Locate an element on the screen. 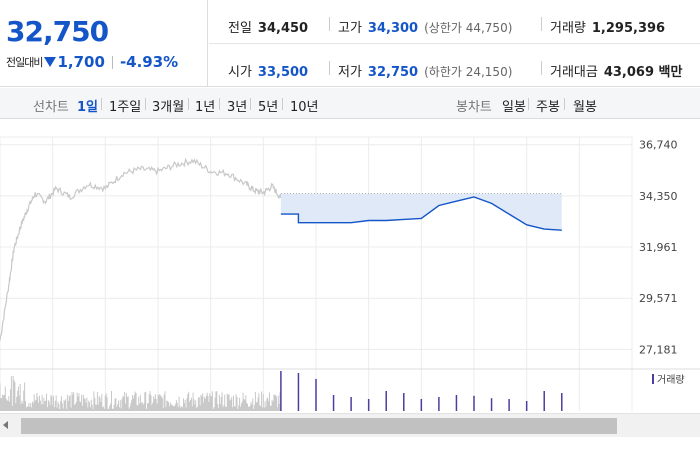 Image resolution: width=700 pixels, height=450 pixels. volume-legend-label: 거래량 is located at coordinates (671, 380).